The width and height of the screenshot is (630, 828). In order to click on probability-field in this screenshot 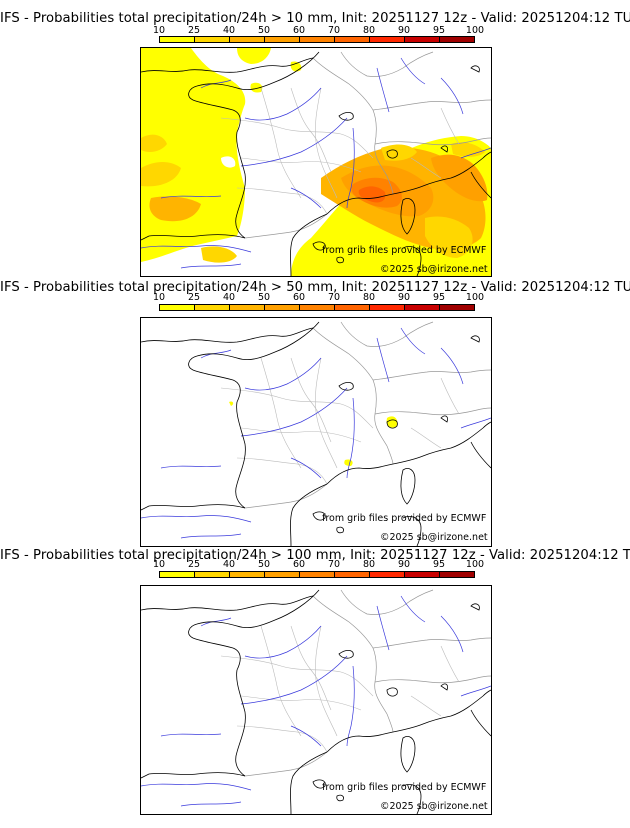, I will do `click(313, 433)`.